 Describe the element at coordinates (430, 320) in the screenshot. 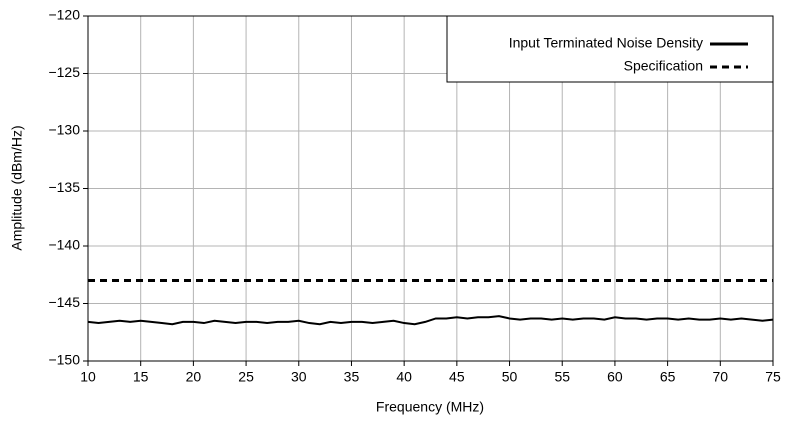

I see `line-series` at that location.